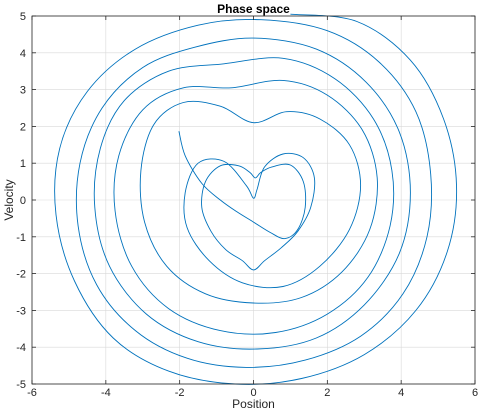  I want to click on y-tick-label: -1, so click(21, 238).